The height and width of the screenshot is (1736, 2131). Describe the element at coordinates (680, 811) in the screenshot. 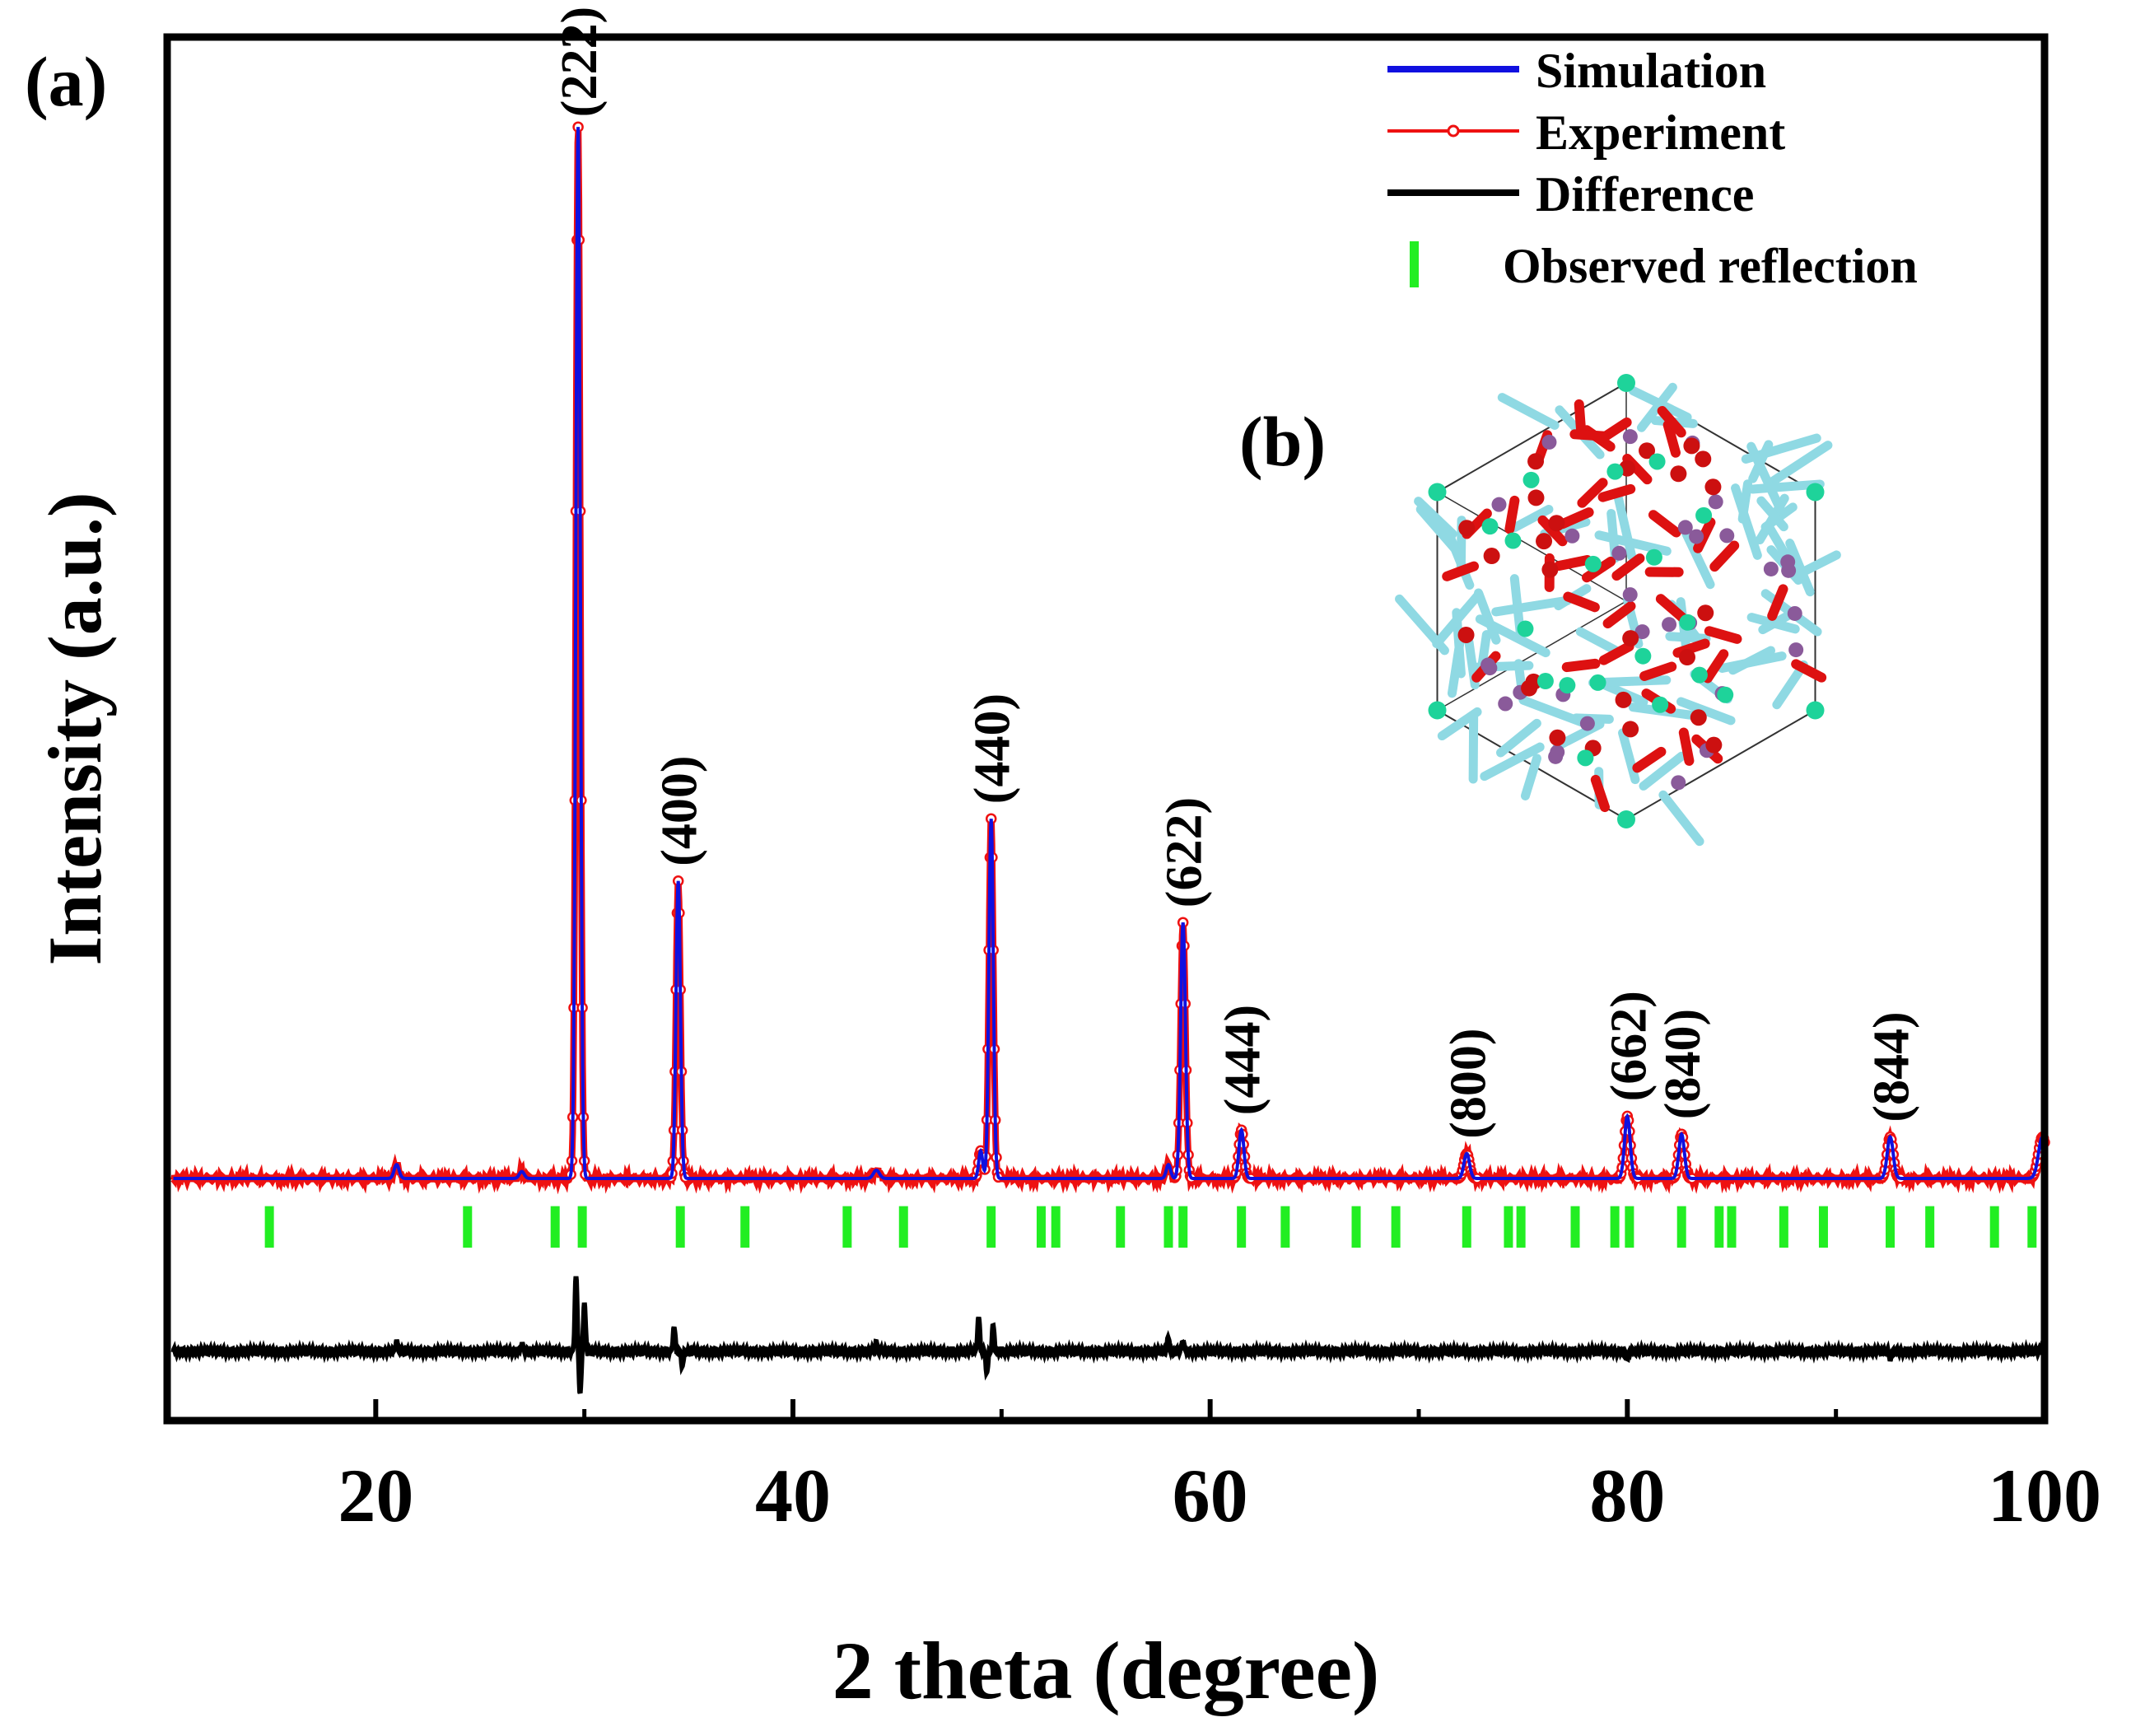

I see `peak-label: (400)` at that location.